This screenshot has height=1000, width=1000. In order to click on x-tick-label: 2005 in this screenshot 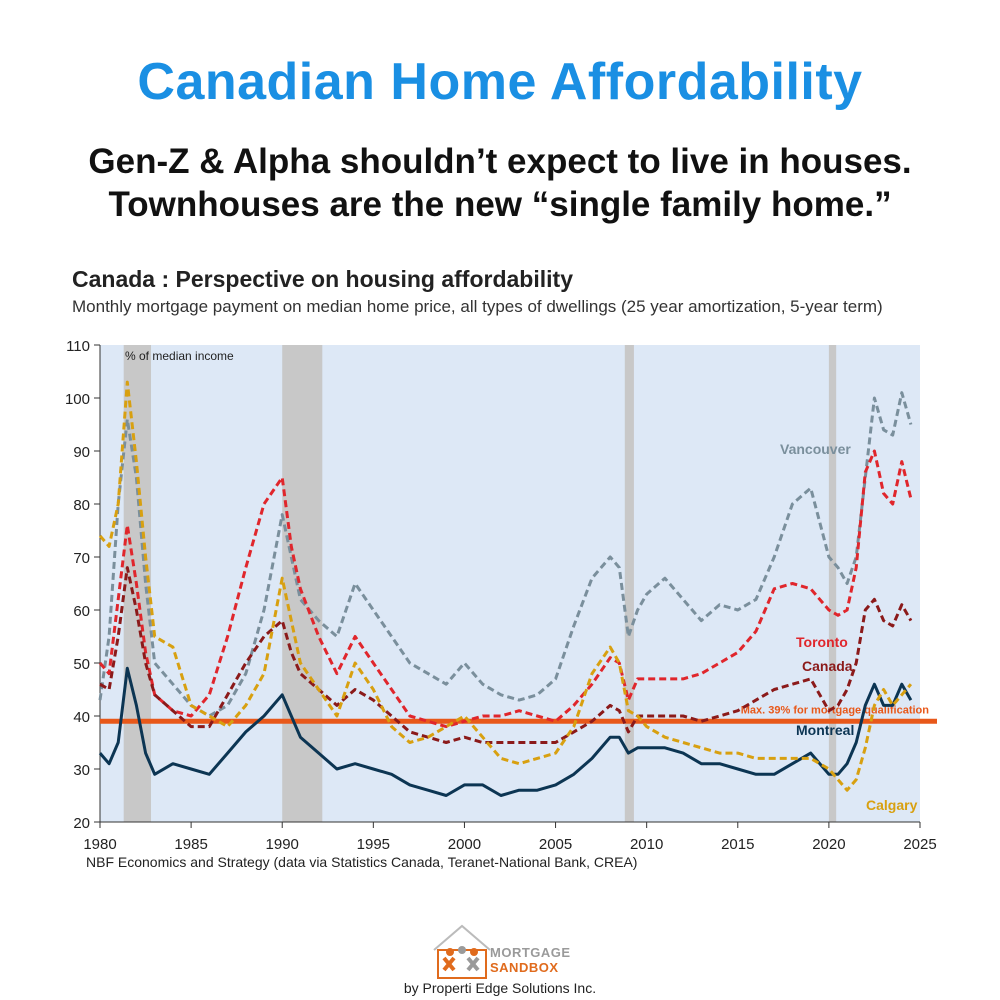, I will do `click(555, 844)`.